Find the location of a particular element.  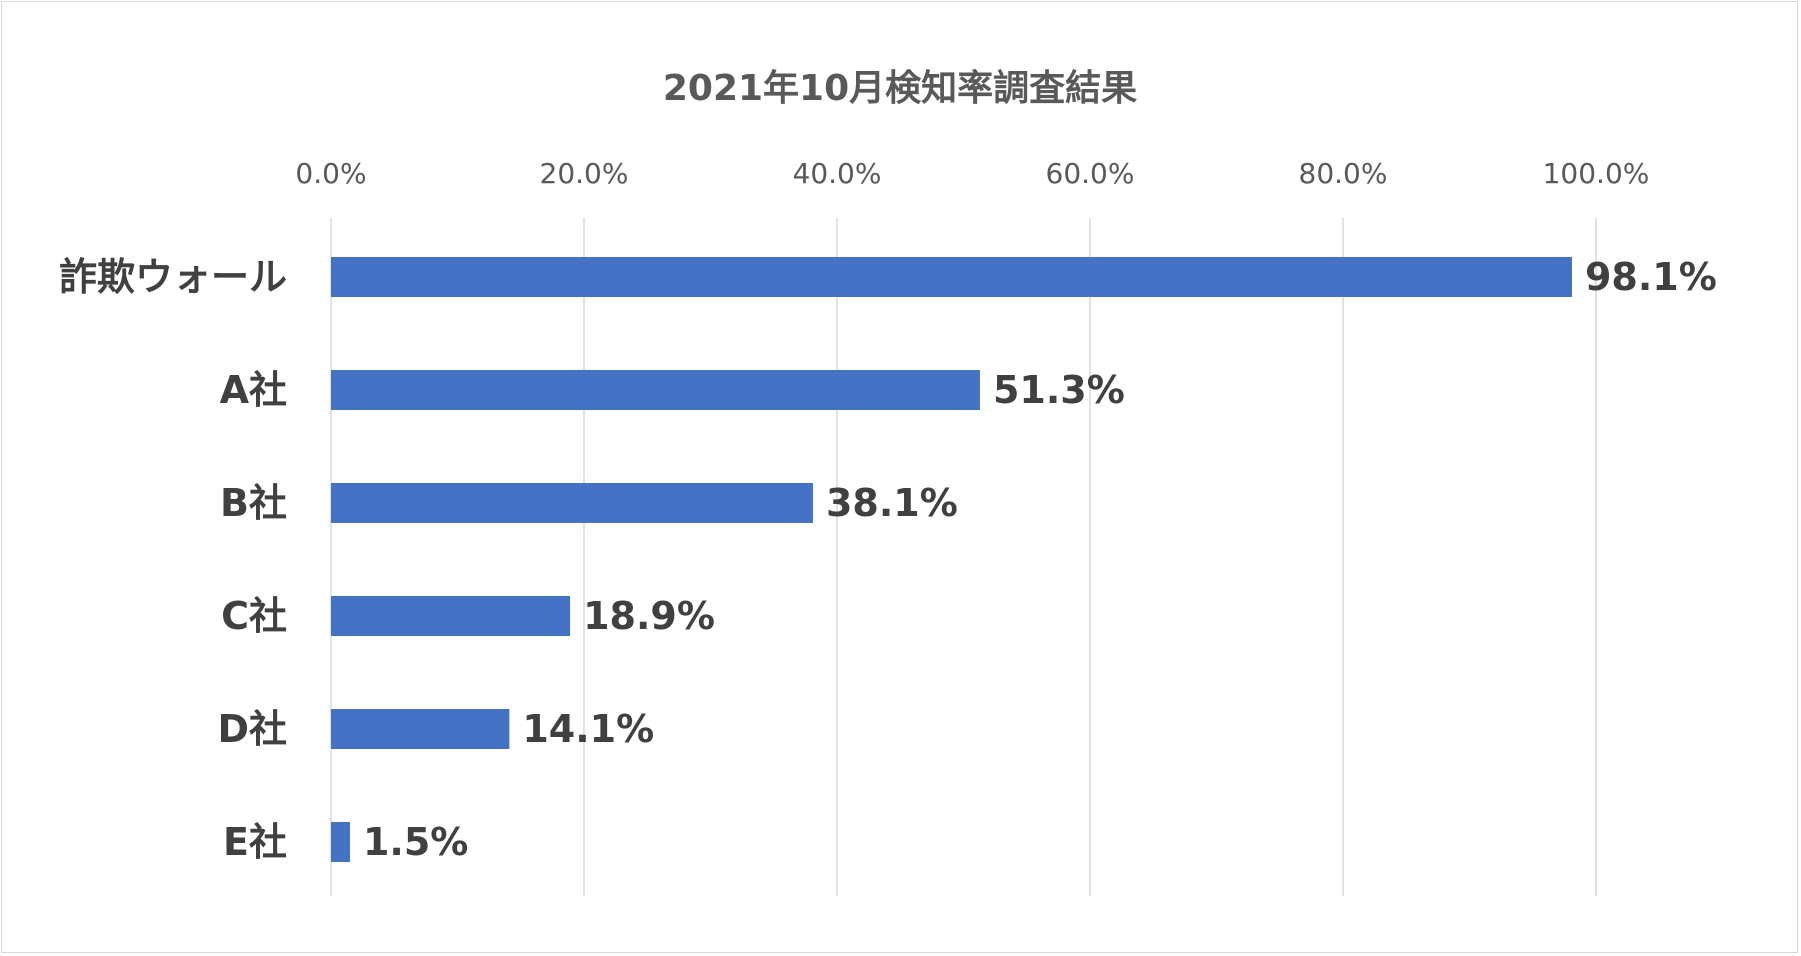

x-tick-label: 60.0% is located at coordinates (1090, 173).